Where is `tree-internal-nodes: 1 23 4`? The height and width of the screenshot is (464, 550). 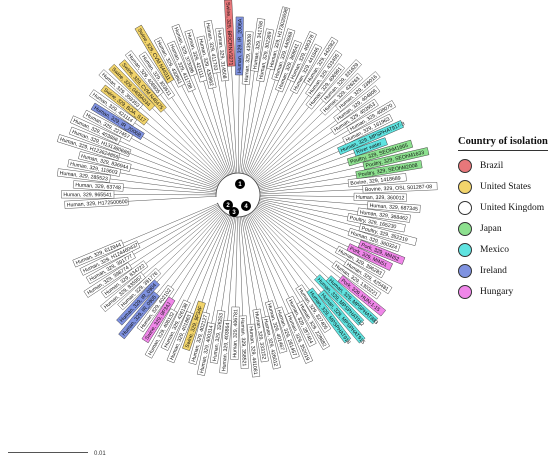
tree-internal-nodes: 1 23 4 is located at coordinates (237, 198).